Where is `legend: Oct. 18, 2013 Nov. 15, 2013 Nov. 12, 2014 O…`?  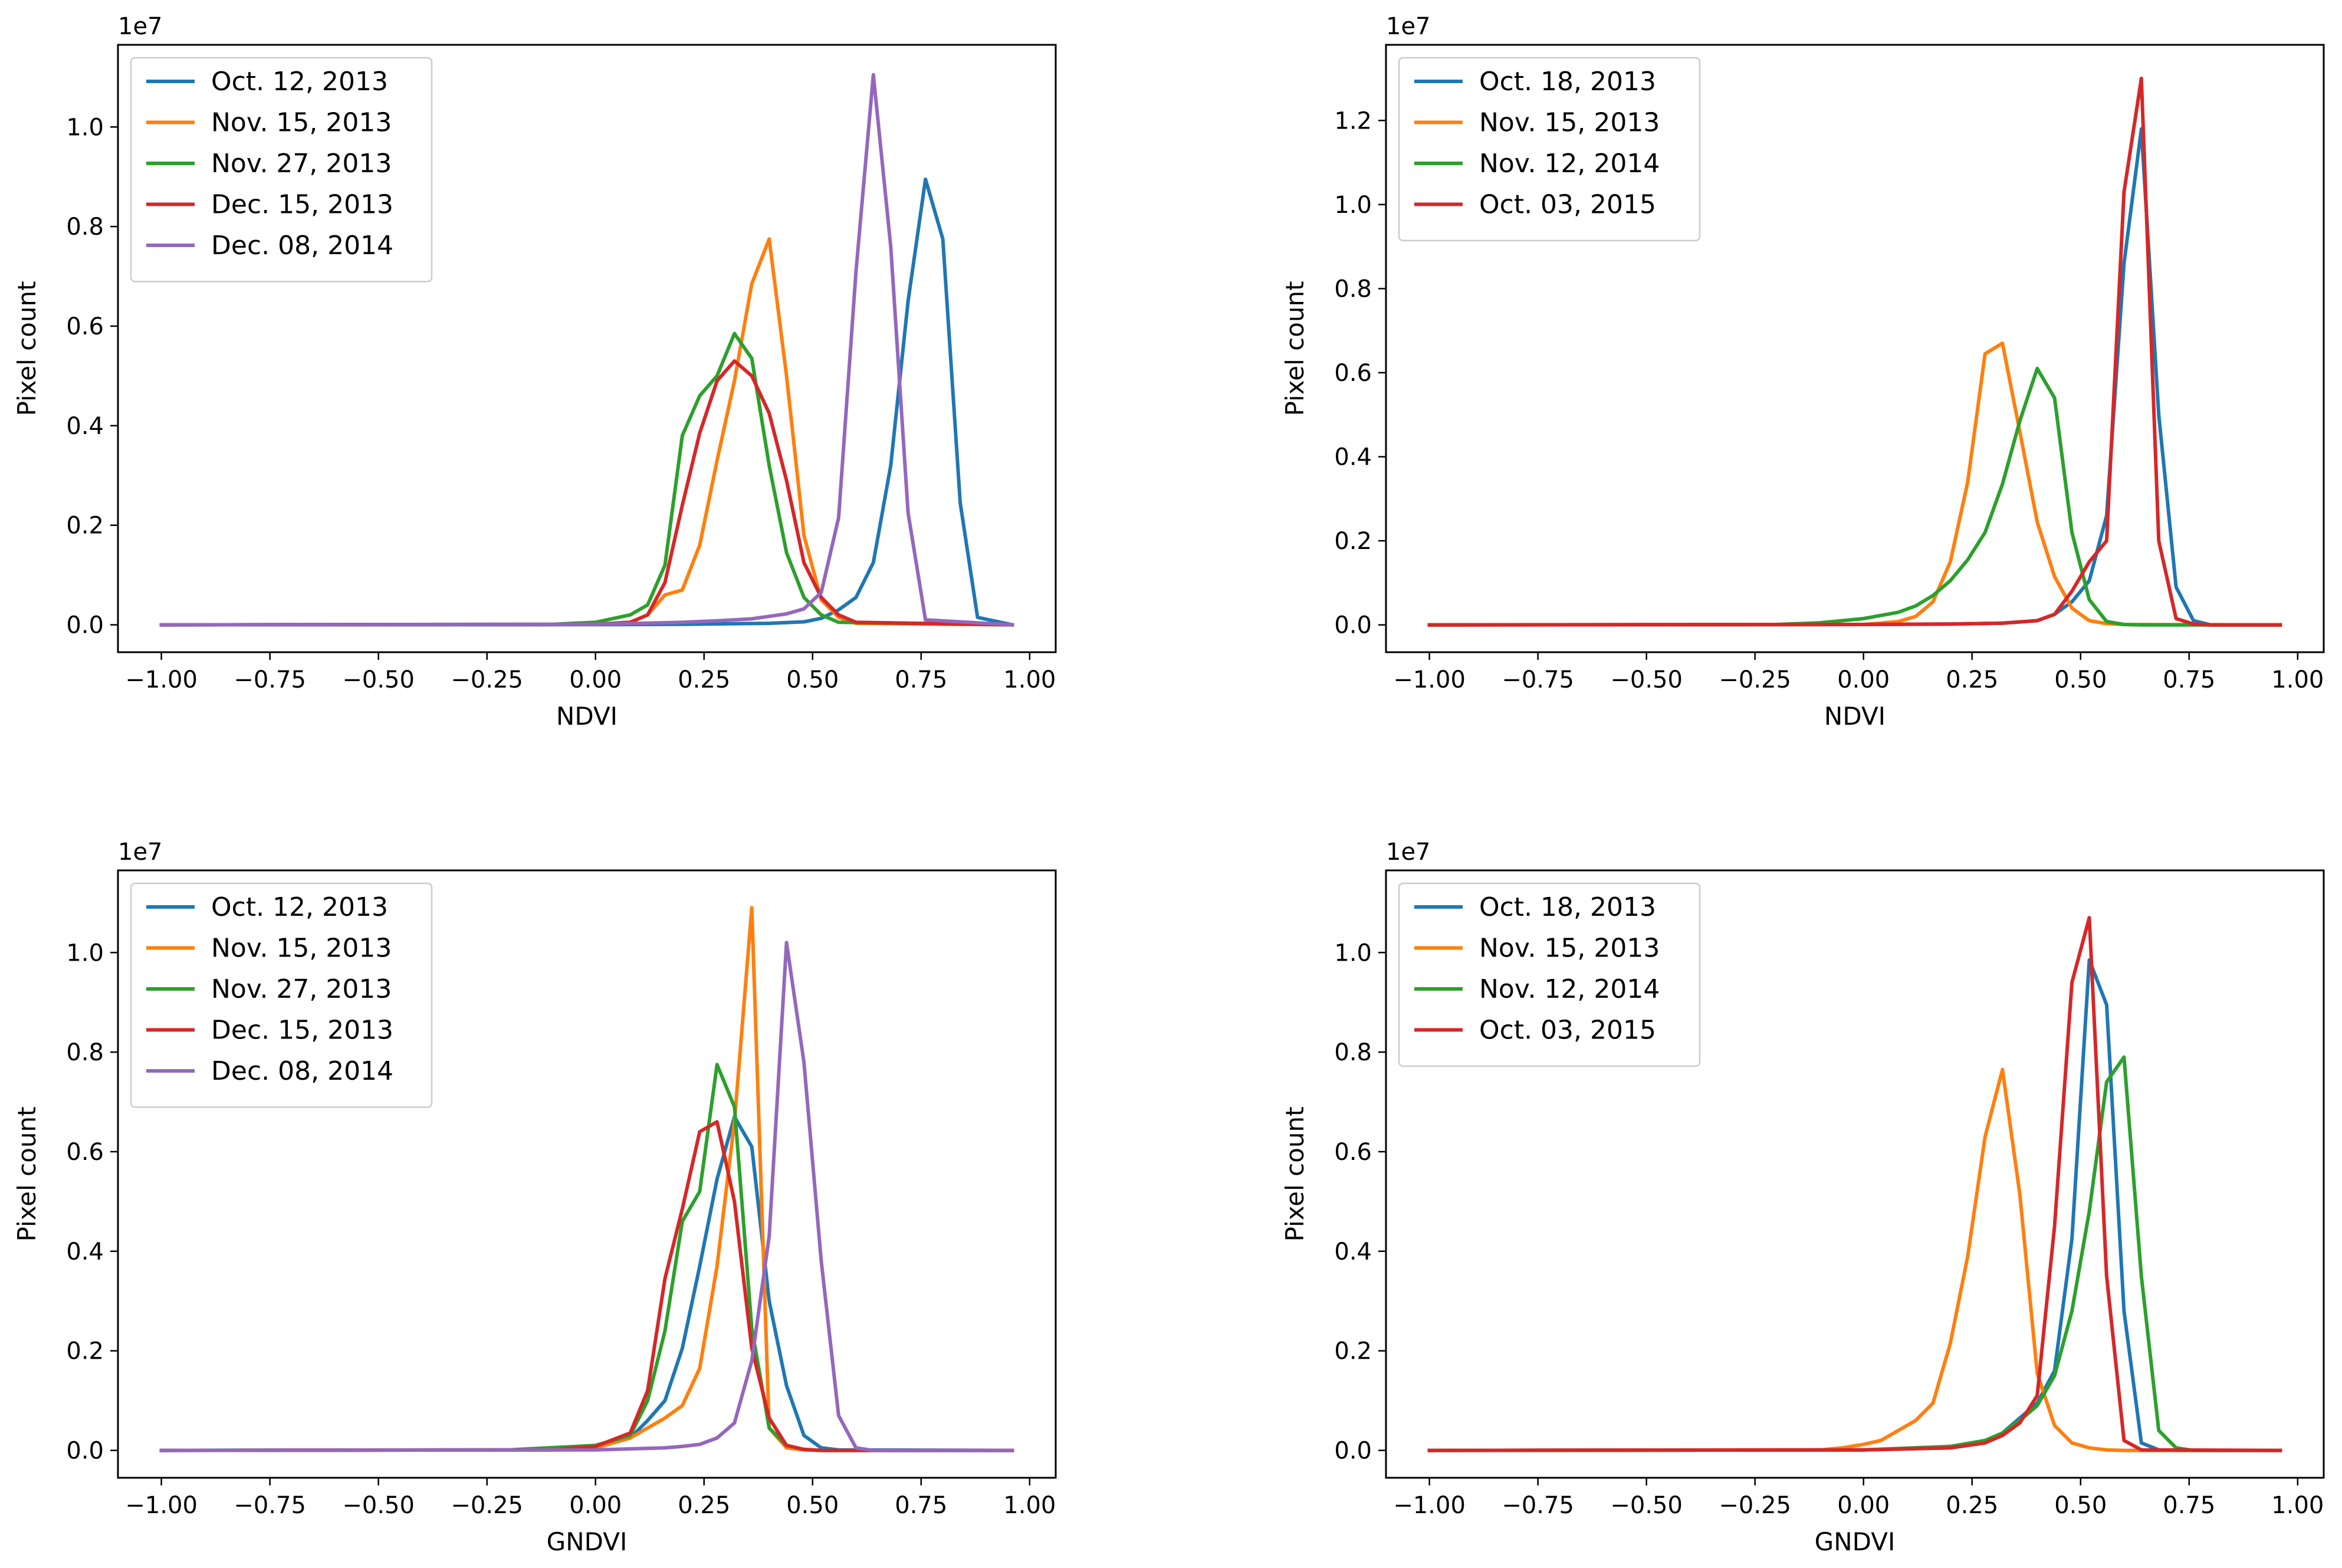 legend: Oct. 18, 2013 Nov. 15, 2013 Nov. 12, 2014 O… is located at coordinates (1549, 974).